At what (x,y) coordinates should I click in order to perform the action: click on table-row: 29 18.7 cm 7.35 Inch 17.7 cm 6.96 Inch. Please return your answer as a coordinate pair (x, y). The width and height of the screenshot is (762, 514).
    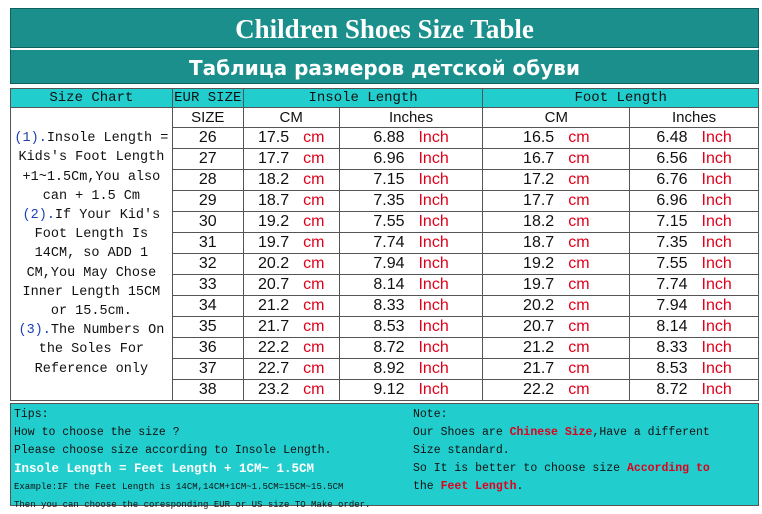
    Looking at the image, I should click on (385, 201).